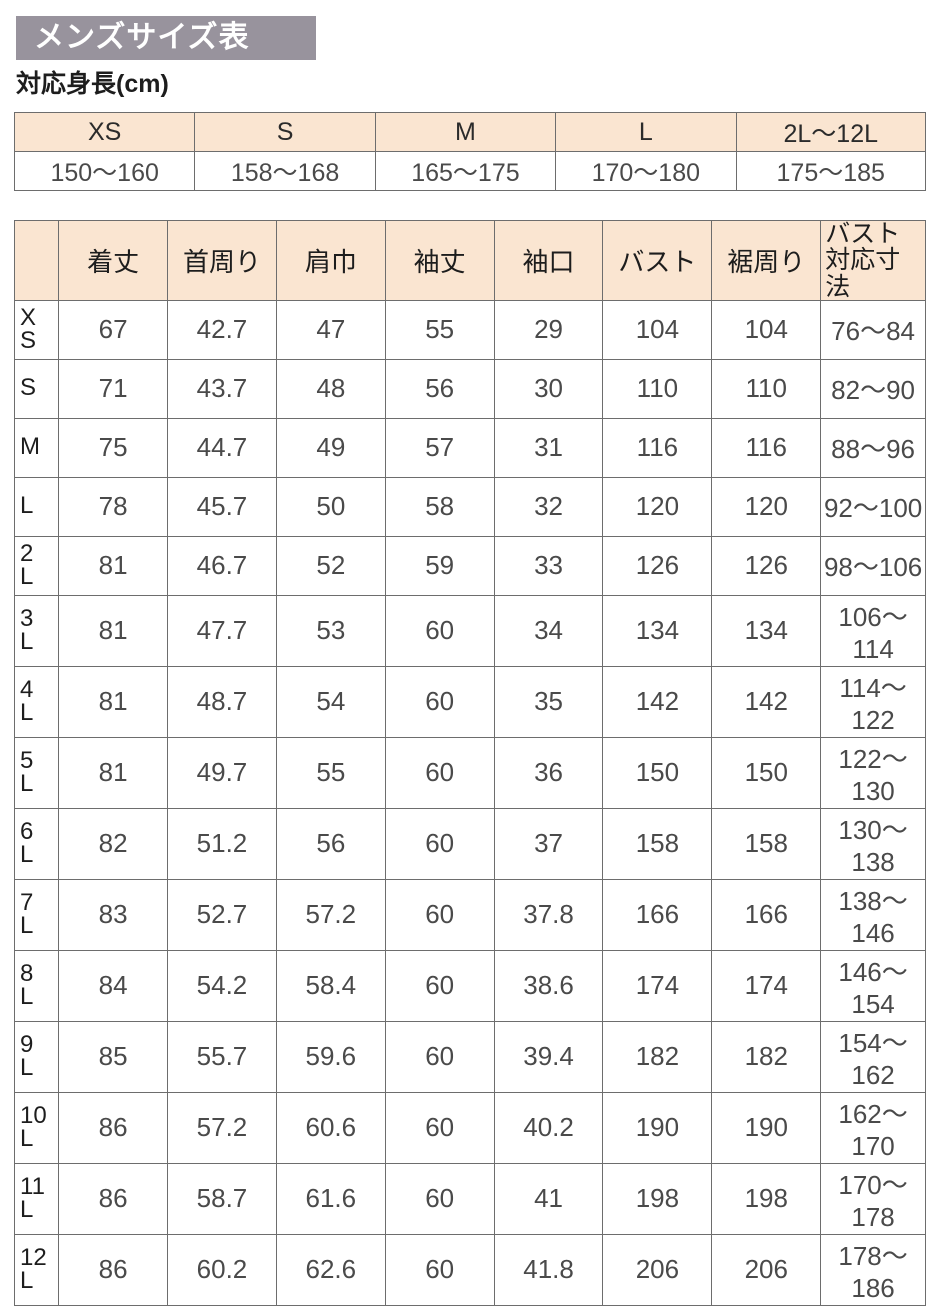 Image resolution: width=940 pixels, height=1306 pixels. Describe the element at coordinates (657, 388) in the screenshot. I see `measurement-cell-bust: 110` at that location.